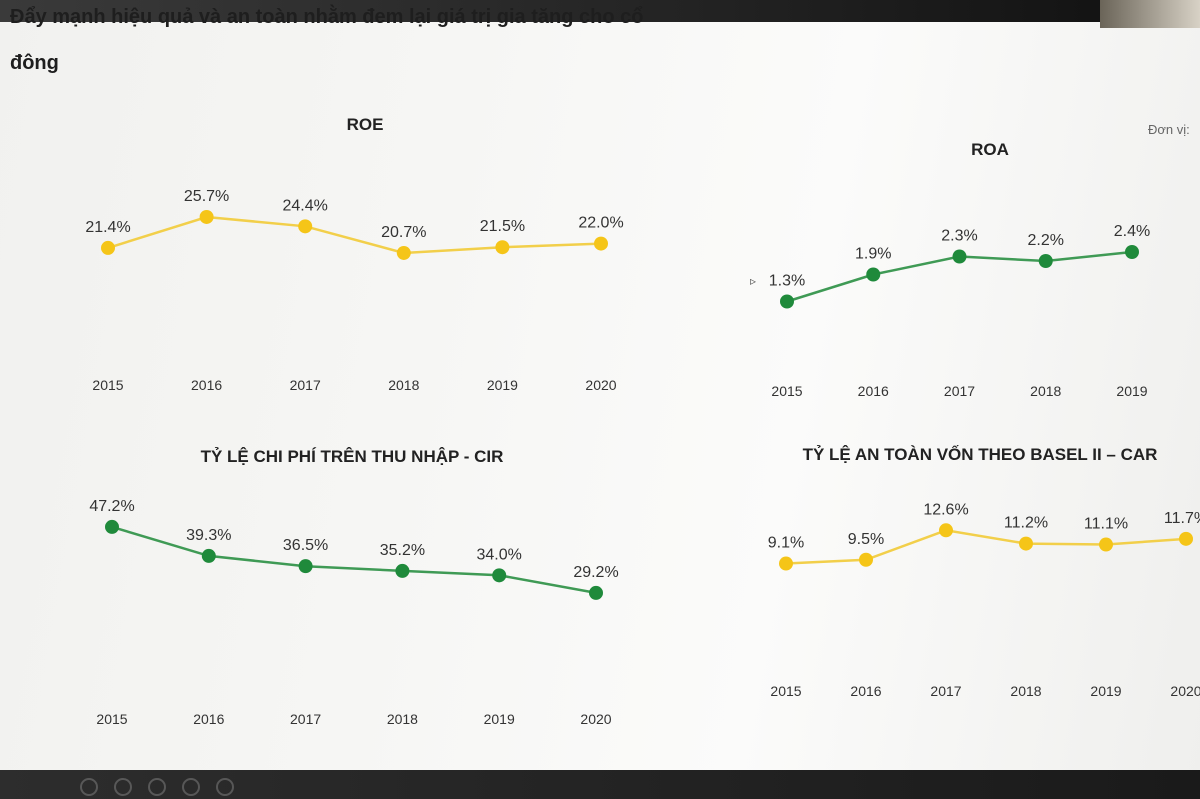 The width and height of the screenshot is (1200, 799). Describe the element at coordinates (111, 506) in the screenshot. I see `cir-data-label: 47.2%` at that location.